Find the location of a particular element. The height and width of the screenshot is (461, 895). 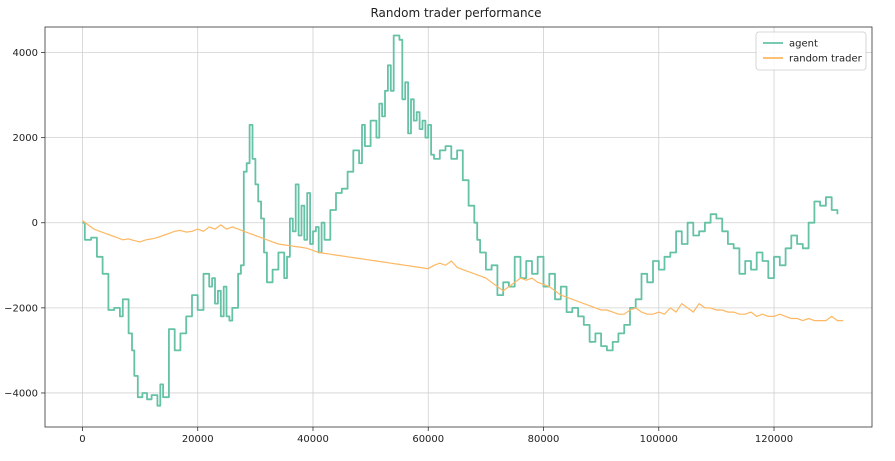

x-tick-label: 80000 is located at coordinates (544, 439).